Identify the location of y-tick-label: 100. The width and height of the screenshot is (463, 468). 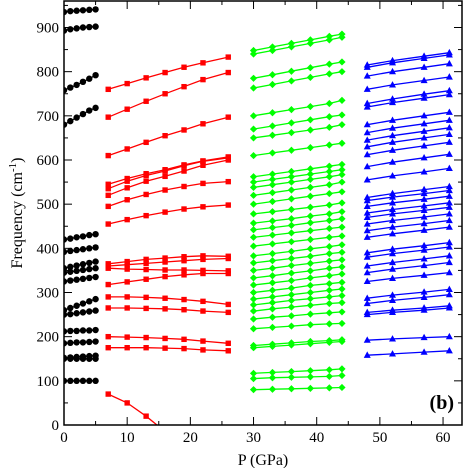
(48, 382).